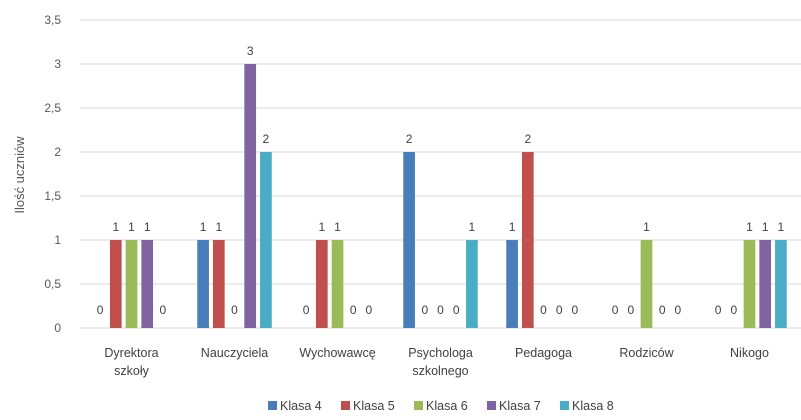 Image resolution: width=801 pixels, height=420 pixels. Describe the element at coordinates (57, 240) in the screenshot. I see `y-tick-label: 1` at that location.